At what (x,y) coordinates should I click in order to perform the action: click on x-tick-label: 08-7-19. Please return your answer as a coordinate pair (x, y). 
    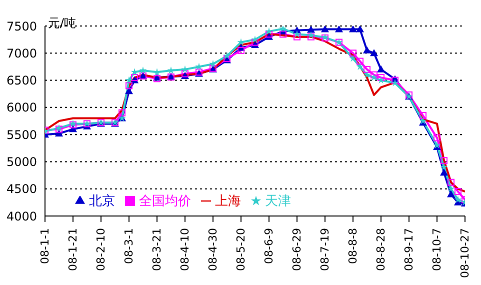
    Looking at the image, I should click on (325, 249).